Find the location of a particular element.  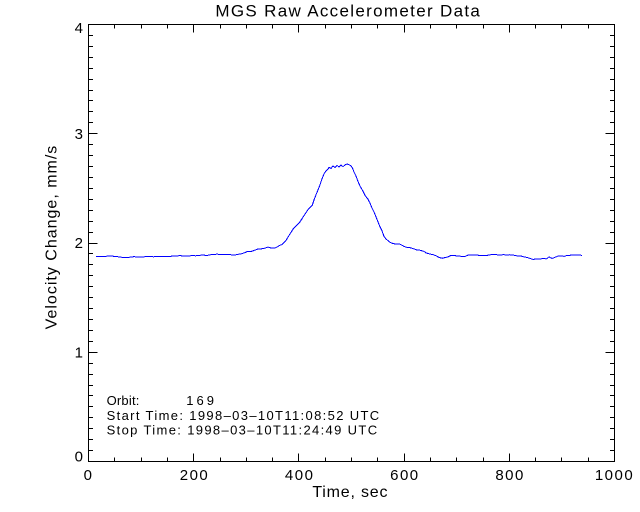

svg-text: 1000 is located at coordinates (614, 475).